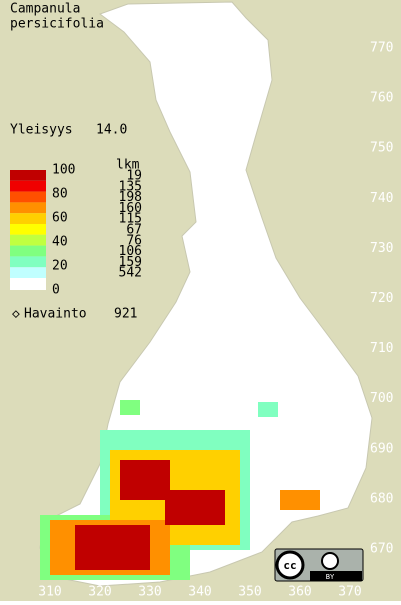  What do you see at coordinates (381, 148) in the screenshot?
I see `northing-label: 750` at bounding box center [381, 148].